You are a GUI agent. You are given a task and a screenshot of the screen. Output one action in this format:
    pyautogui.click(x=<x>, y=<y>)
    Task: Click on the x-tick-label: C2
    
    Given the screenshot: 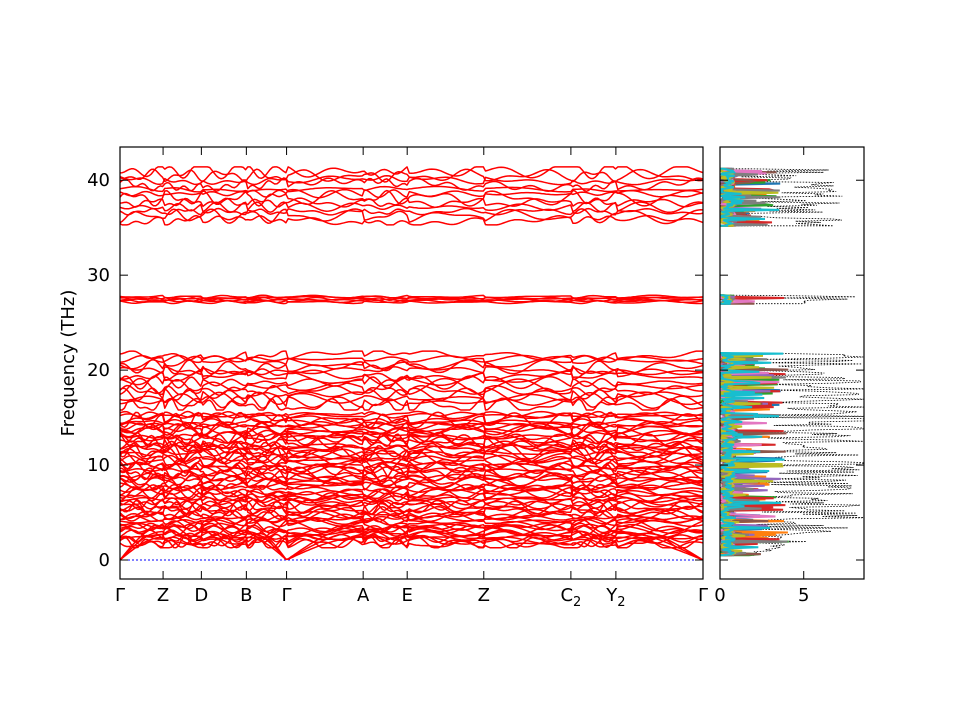 What is the action you would take?
    pyautogui.click(x=570, y=597)
    